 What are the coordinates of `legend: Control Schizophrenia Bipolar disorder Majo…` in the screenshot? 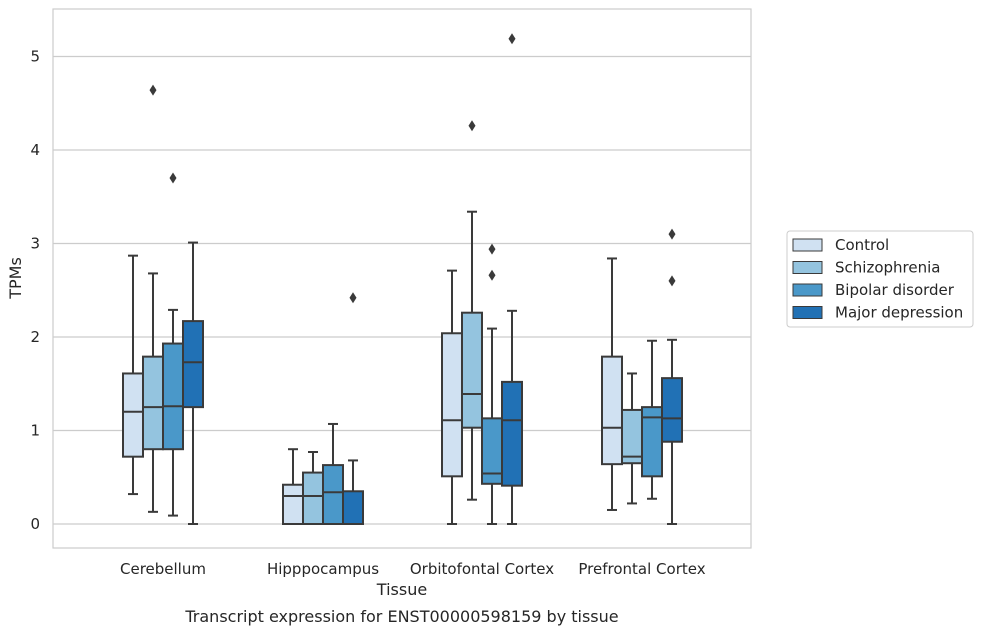 It's located at (880, 279).